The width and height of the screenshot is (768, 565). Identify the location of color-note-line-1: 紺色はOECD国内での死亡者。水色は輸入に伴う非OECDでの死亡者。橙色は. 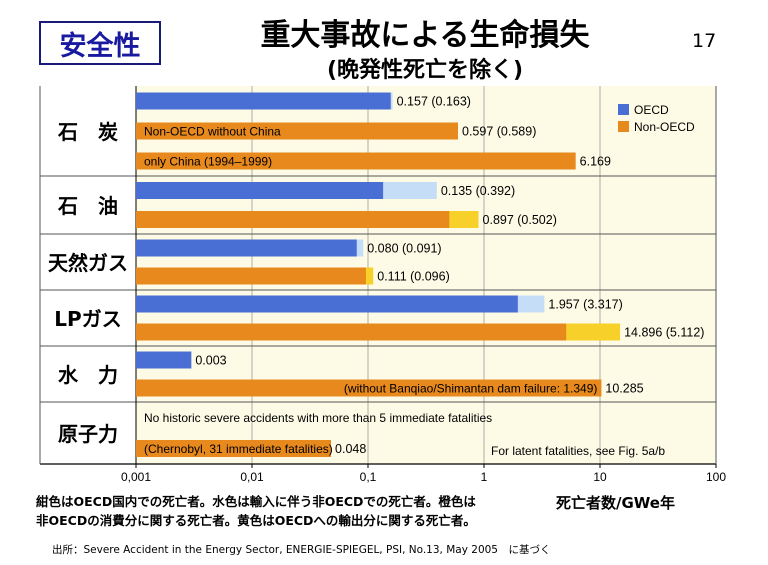
(256, 501).